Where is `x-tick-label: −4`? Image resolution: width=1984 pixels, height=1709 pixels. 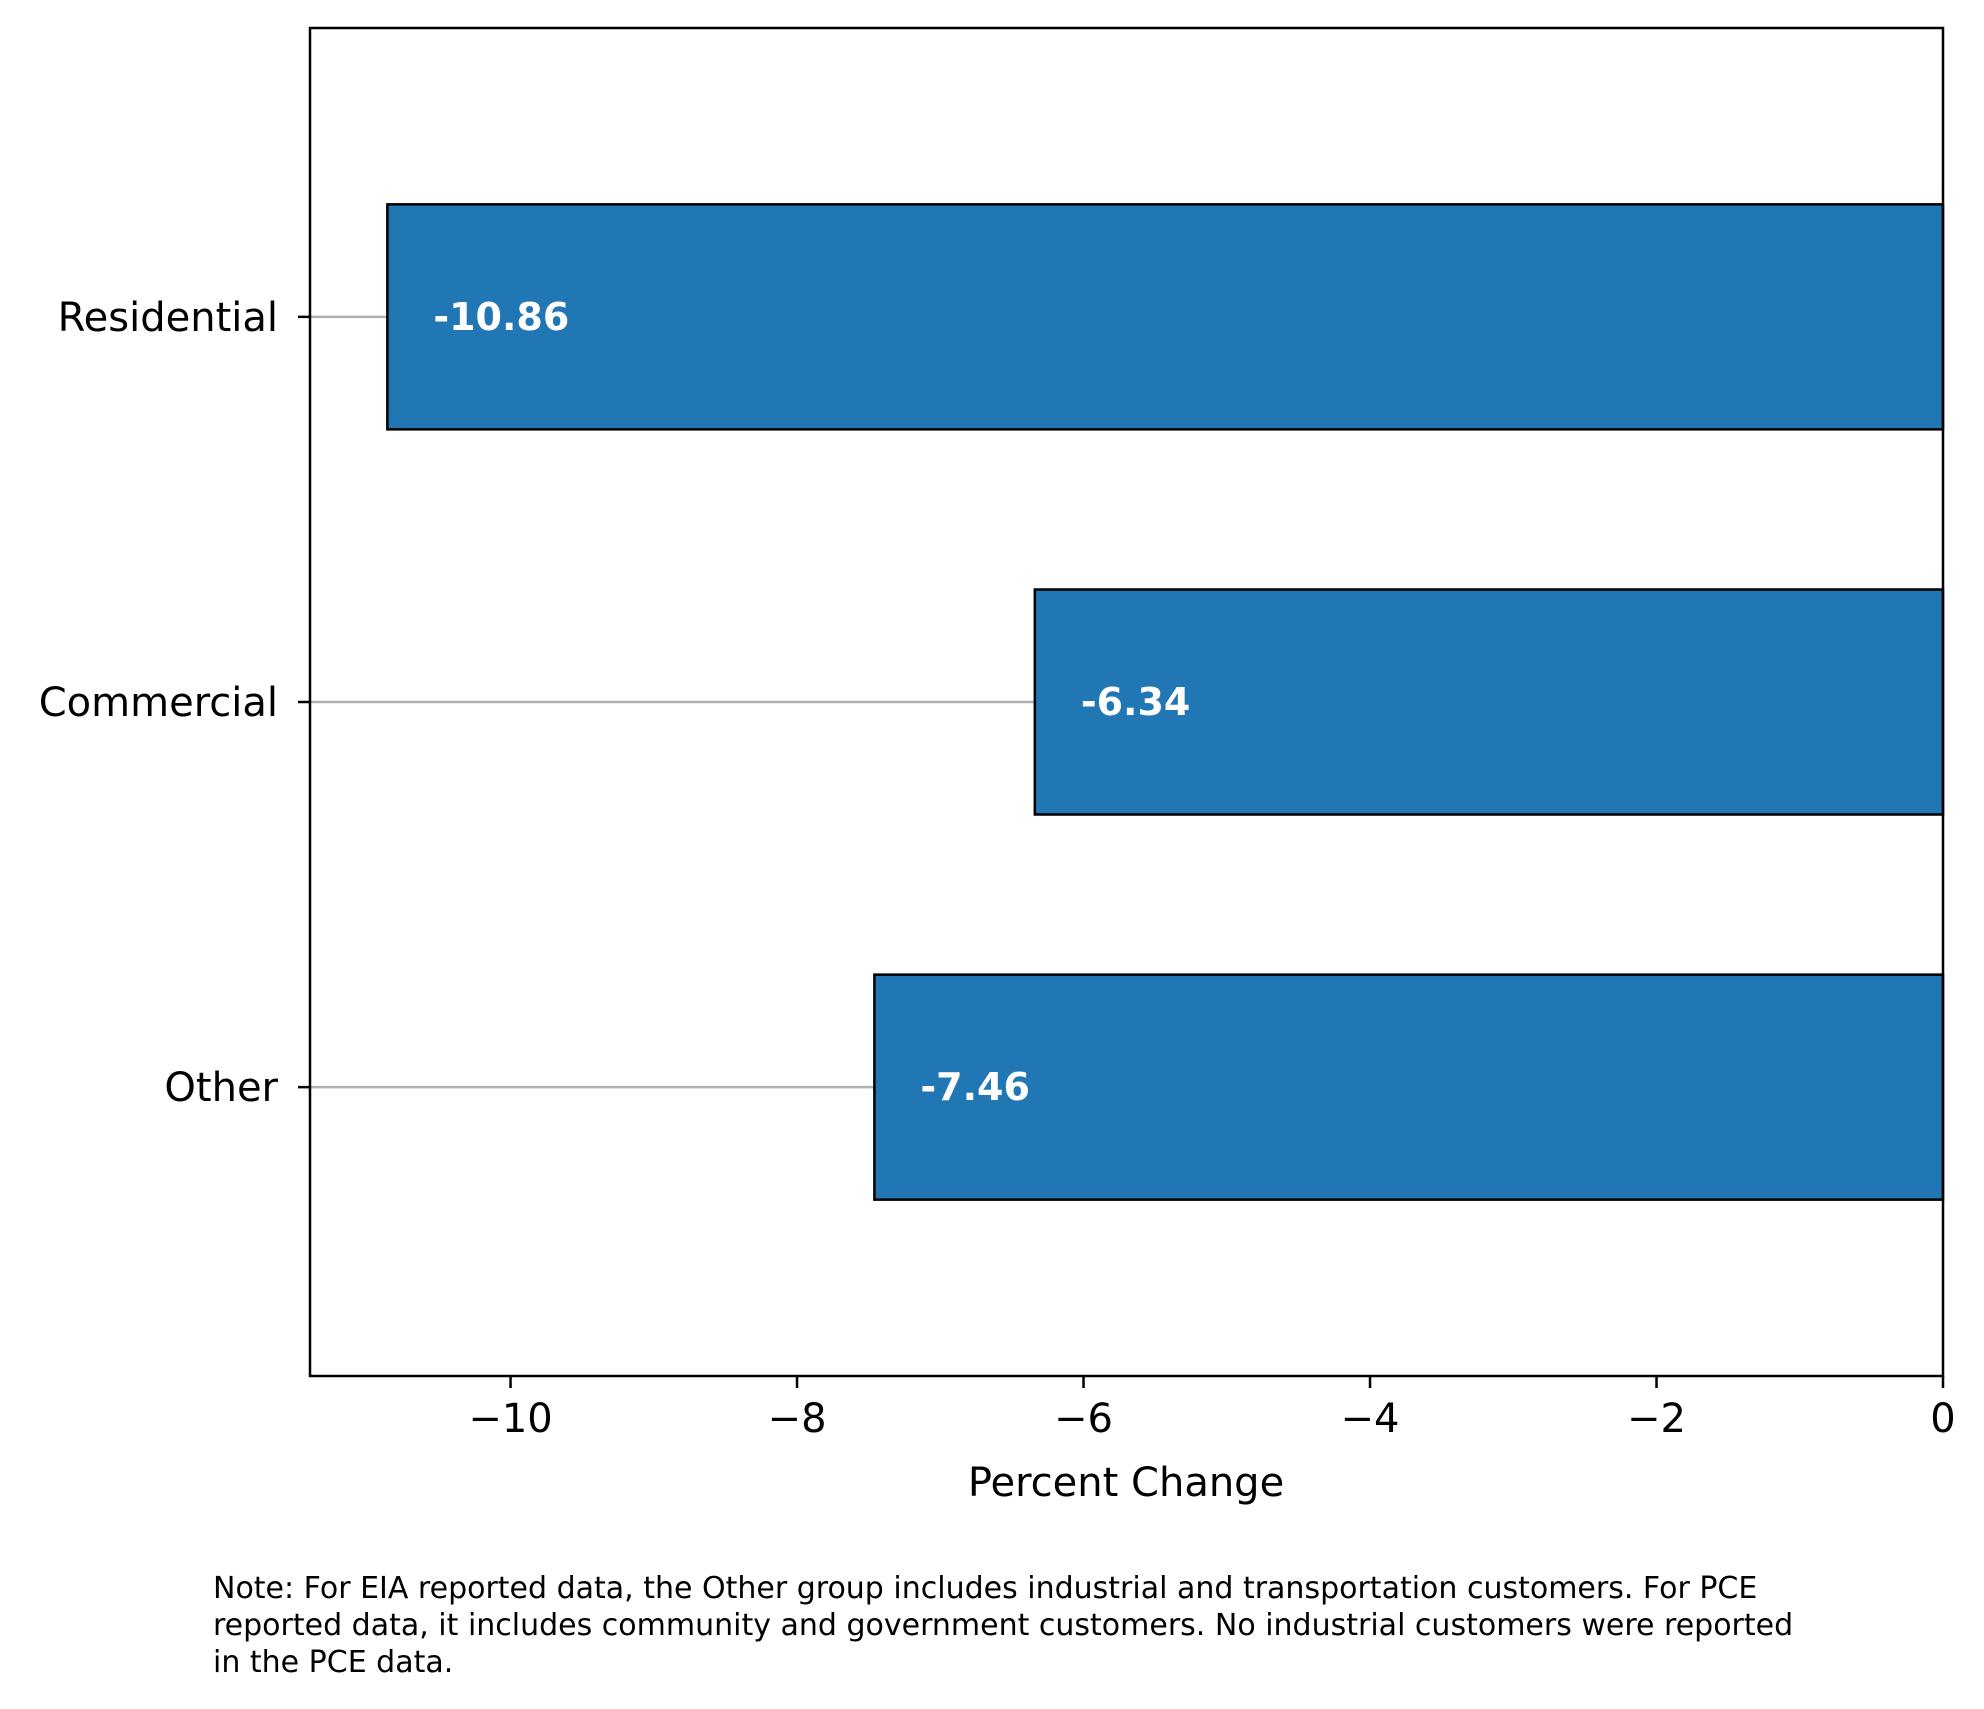 x-tick-label: −4 is located at coordinates (1370, 1419).